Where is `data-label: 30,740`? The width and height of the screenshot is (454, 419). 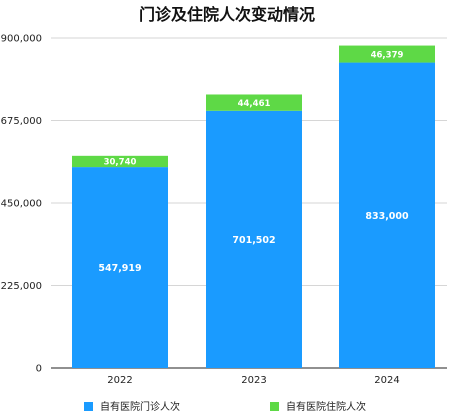 data-label: 30,740 is located at coordinates (120, 163).